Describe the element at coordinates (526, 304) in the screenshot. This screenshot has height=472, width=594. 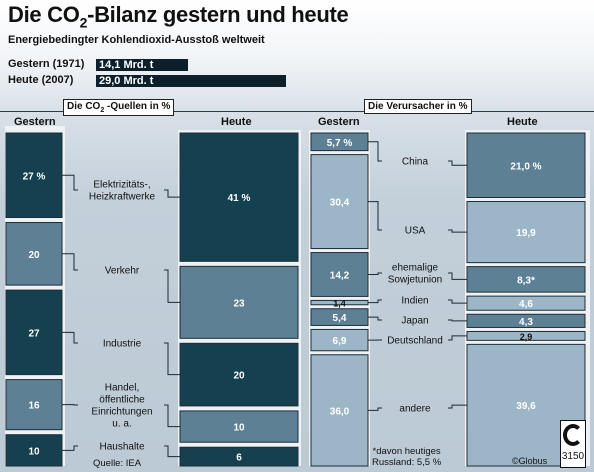
I see `emitters-label-heute-indien: 4,6` at that location.